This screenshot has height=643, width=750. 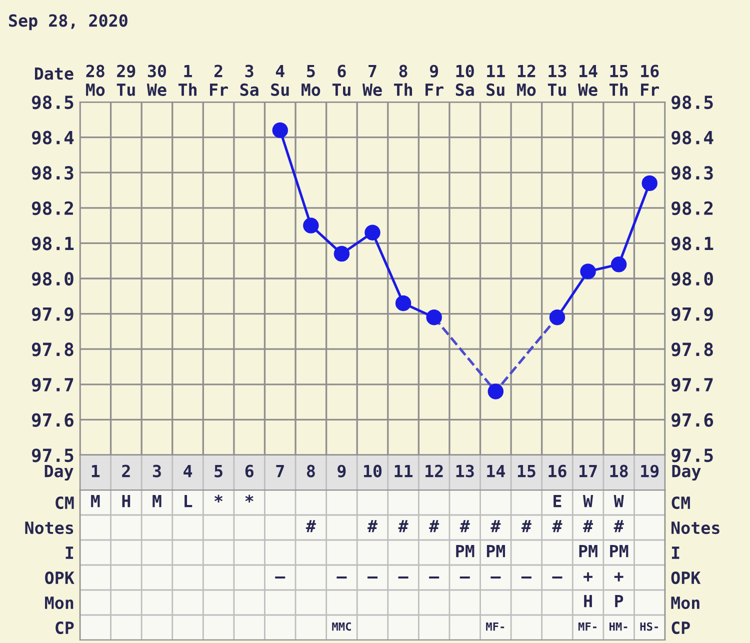 I want to click on x-axis-title: Date, so click(x=54, y=73).